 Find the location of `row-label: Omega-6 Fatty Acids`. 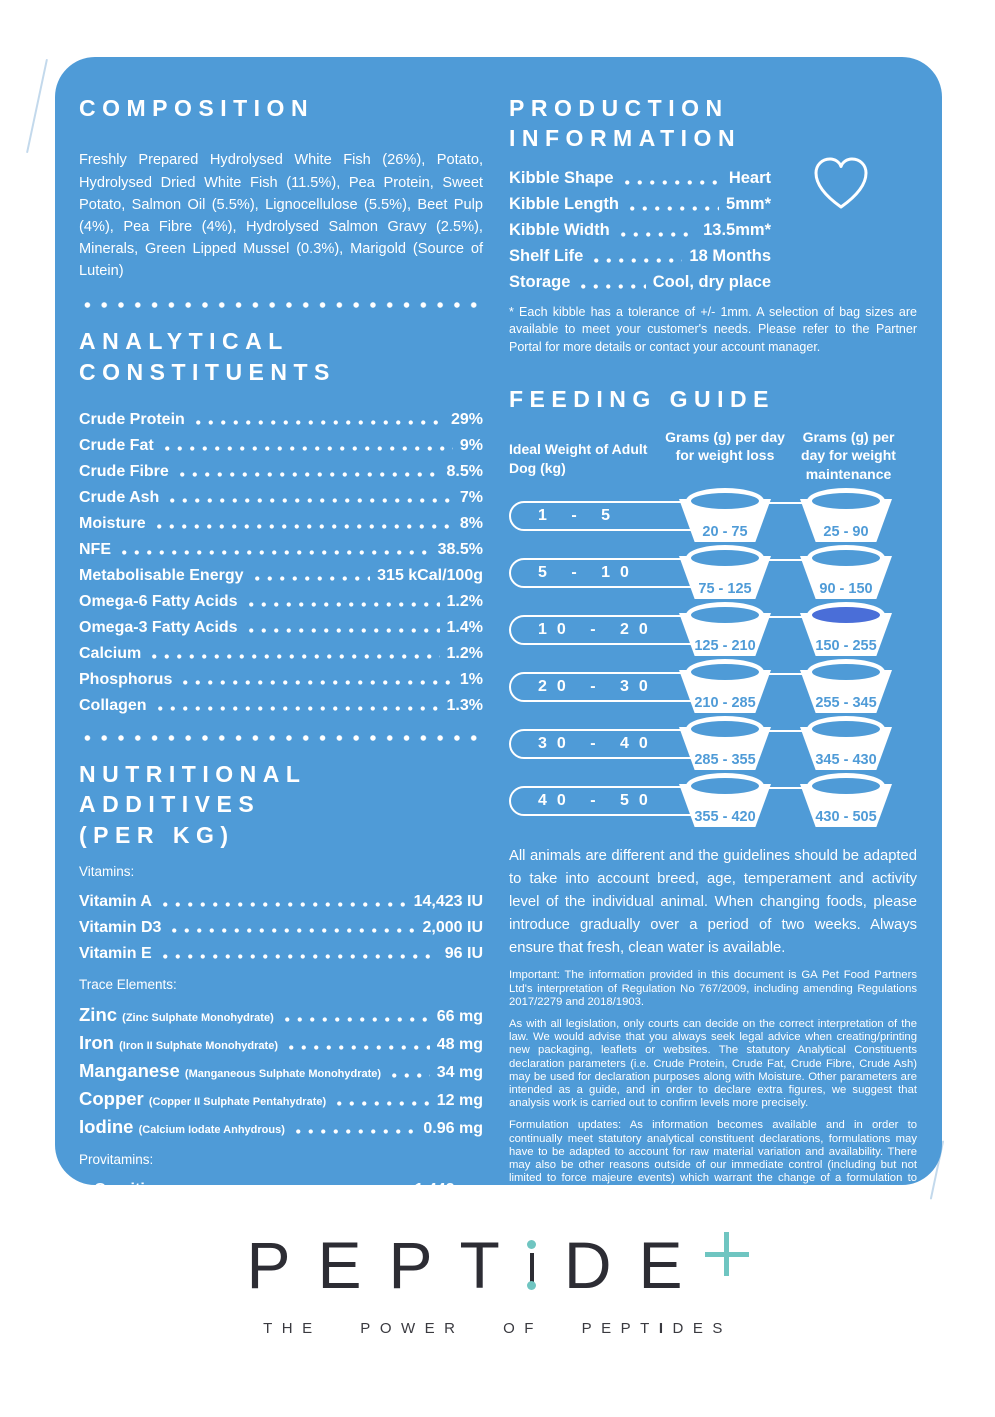

row-label: Omega-6 Fatty Acids is located at coordinates (158, 601).